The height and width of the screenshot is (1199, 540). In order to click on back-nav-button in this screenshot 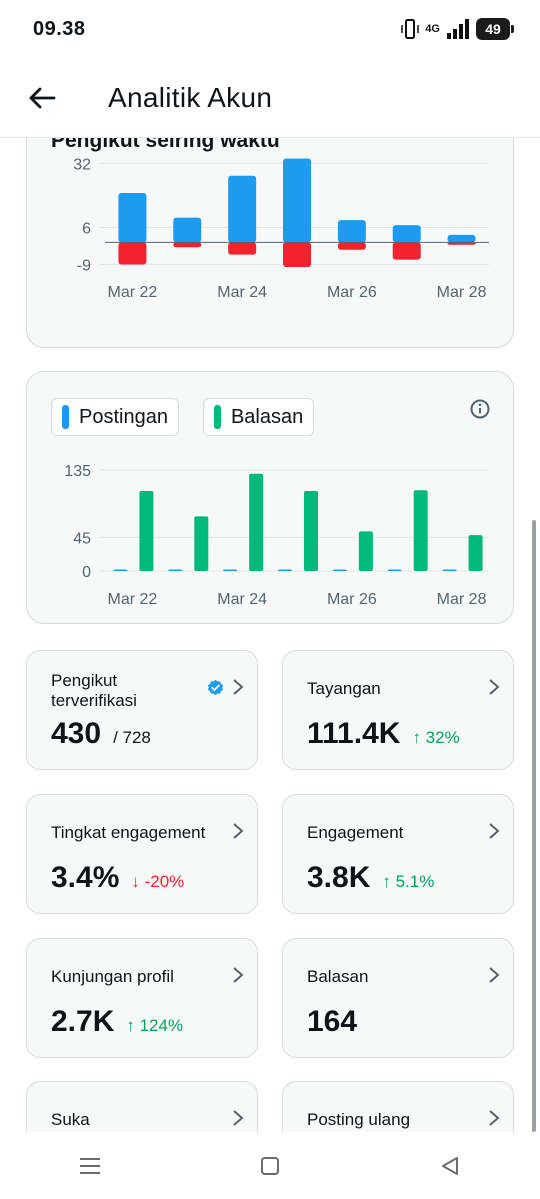, I will do `click(450, 1166)`.